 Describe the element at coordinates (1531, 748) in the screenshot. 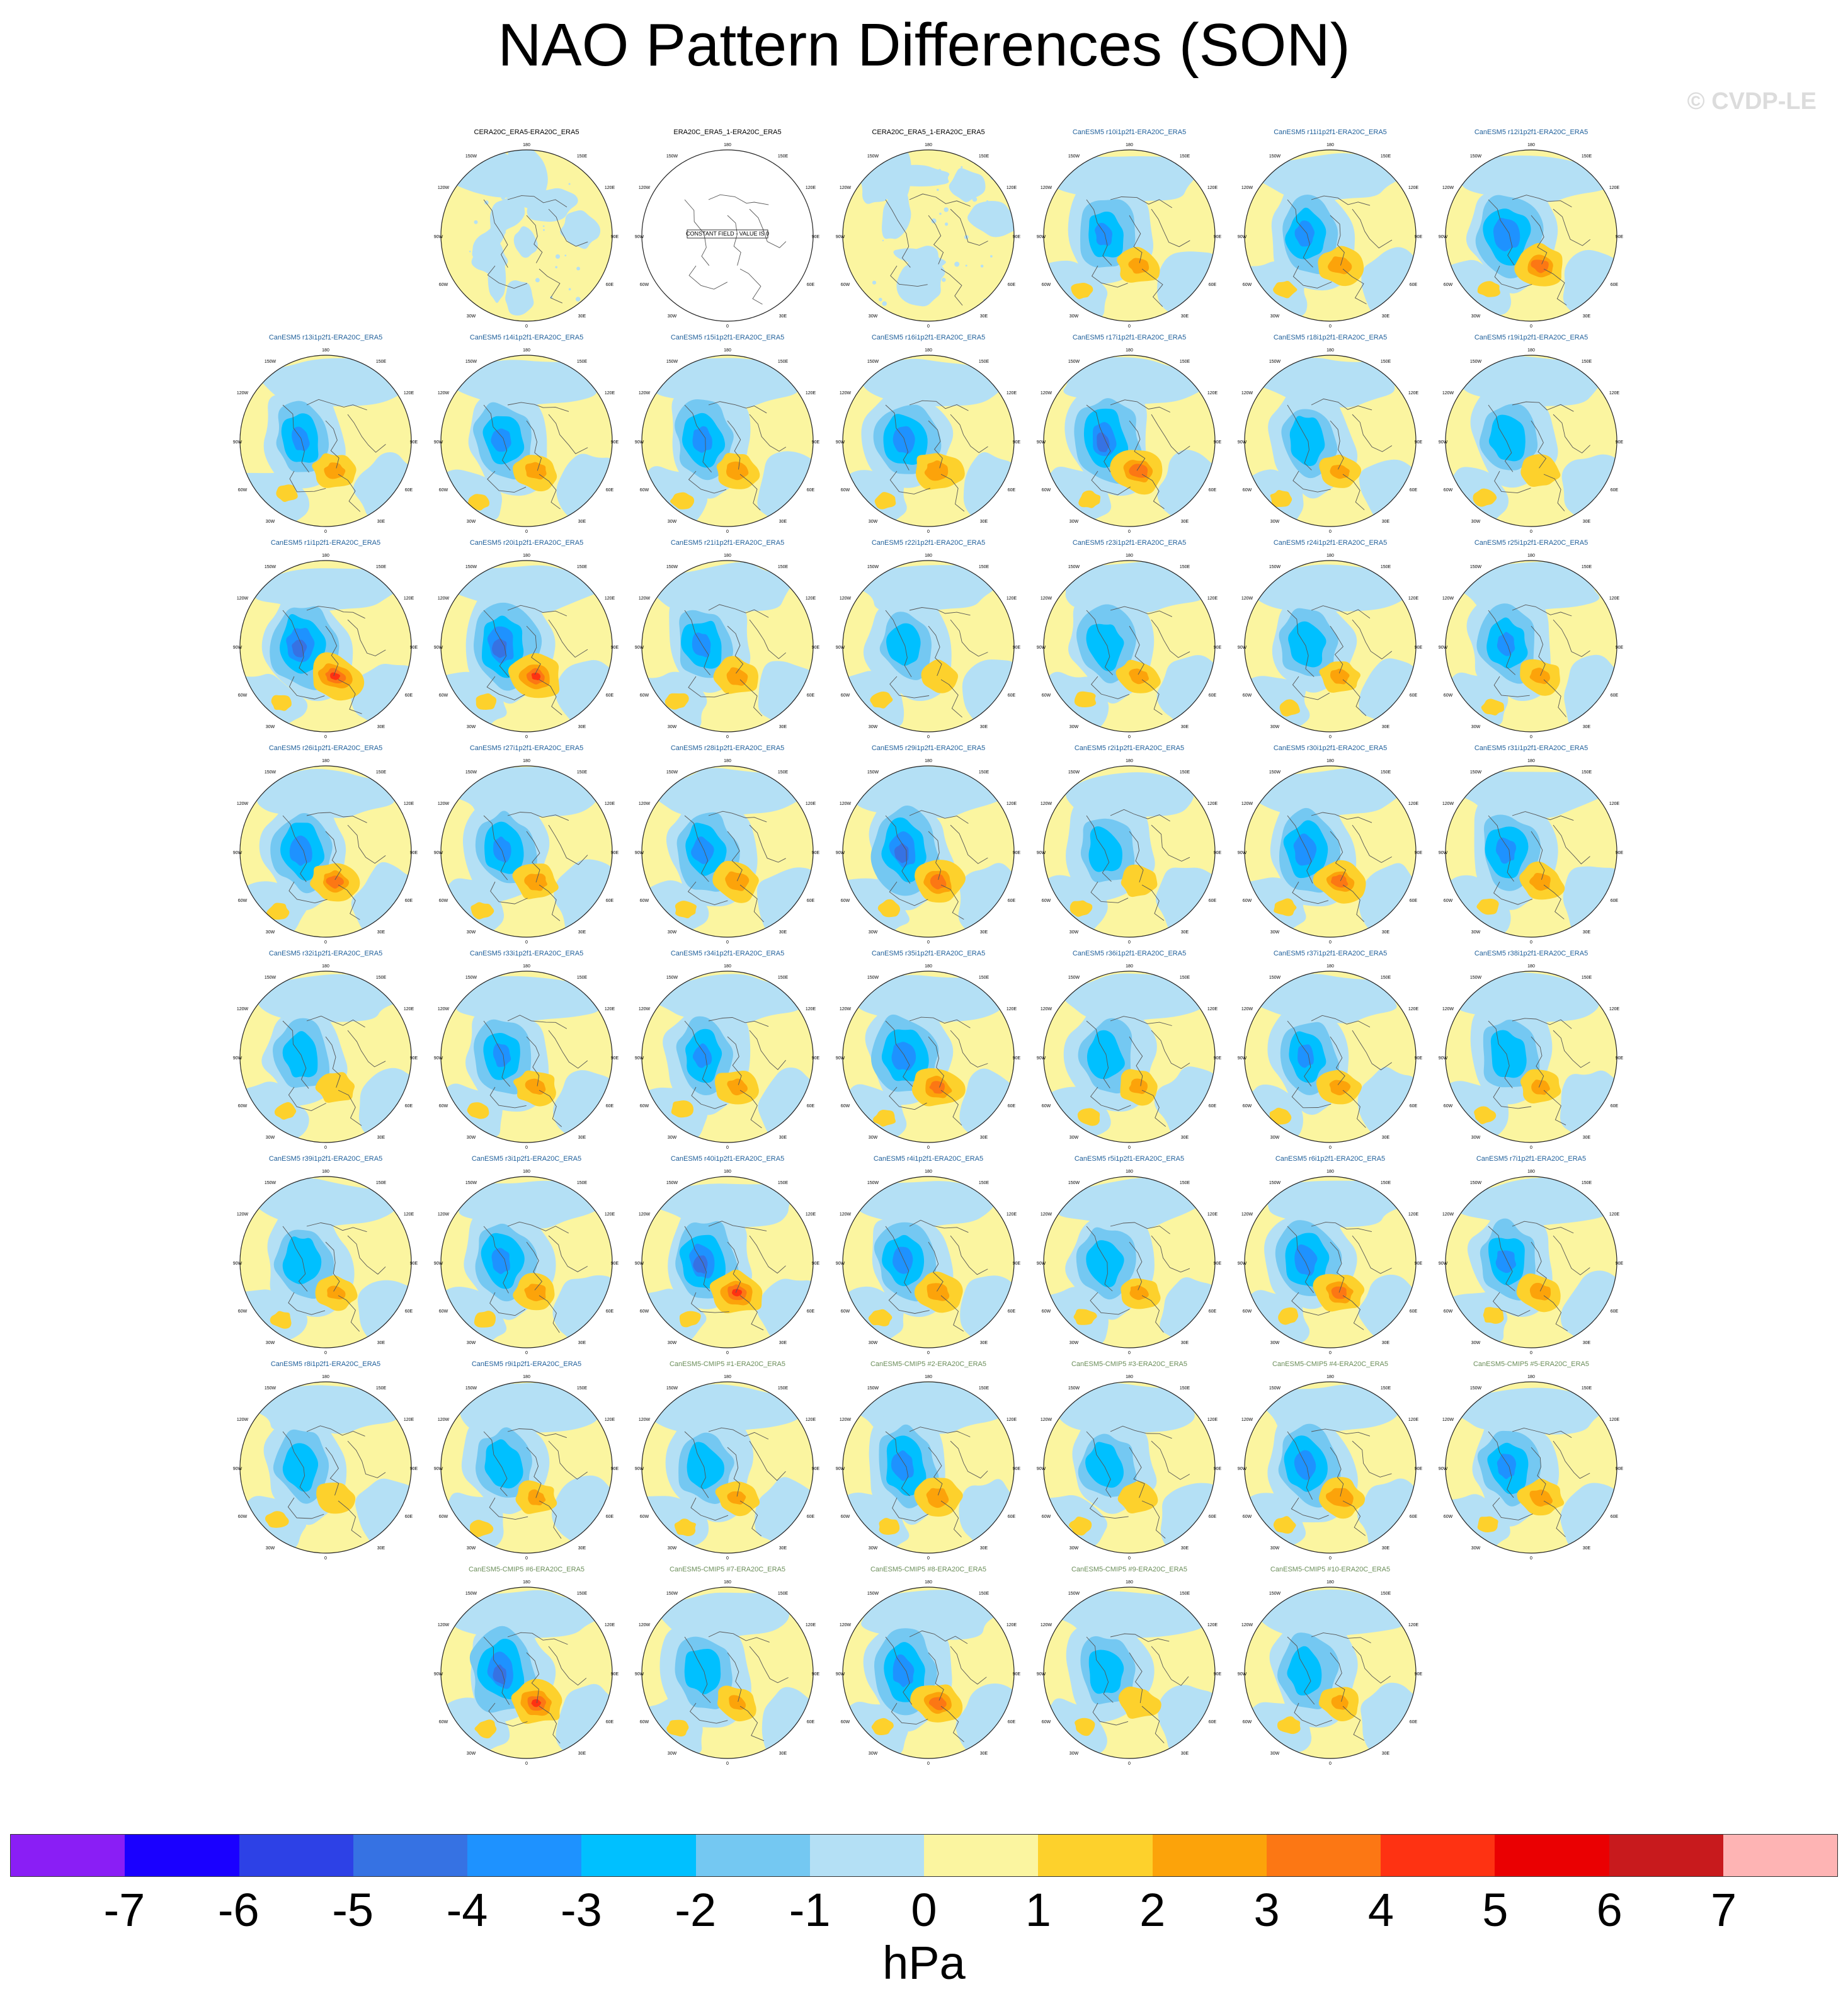

I see `panel-title: CanESM5 r31i1p2f1-ERA20C_ERA5` at that location.